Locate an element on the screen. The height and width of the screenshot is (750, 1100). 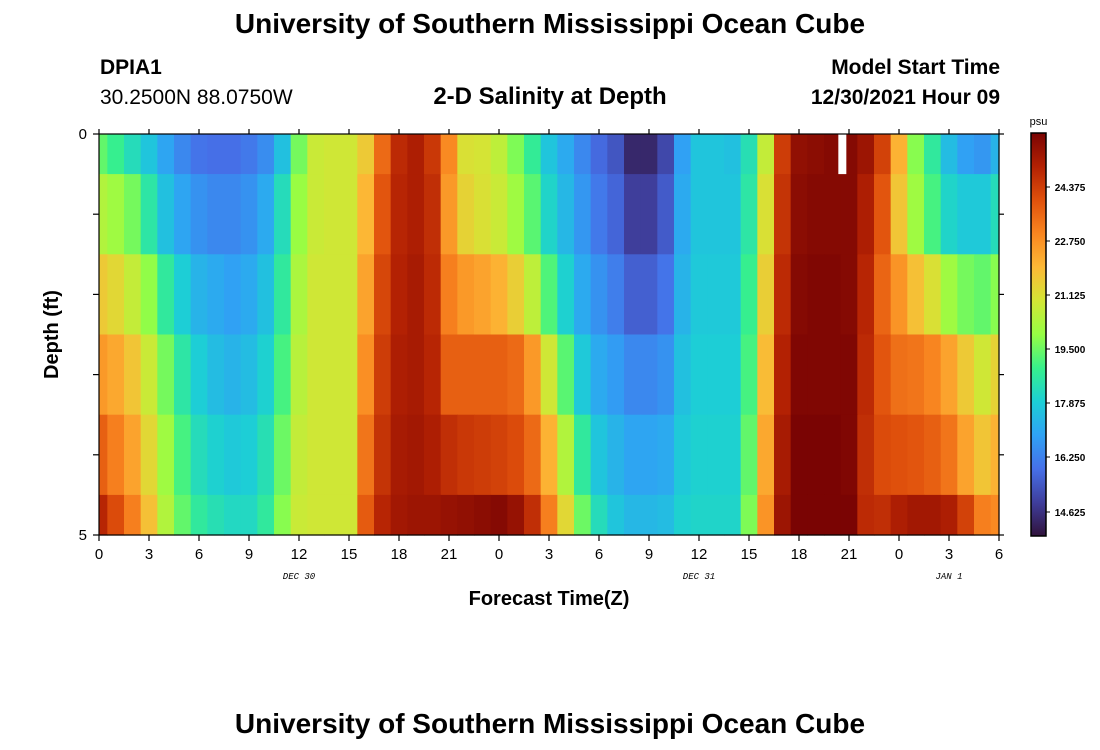
colorbar-gradient is located at coordinates (1038, 334).